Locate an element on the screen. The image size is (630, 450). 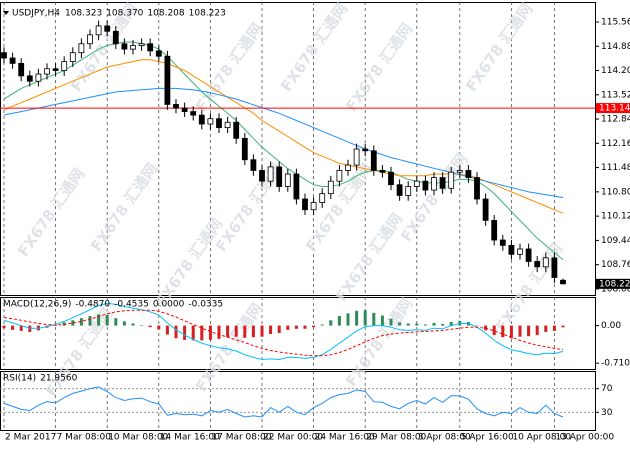
y-tick-label: 109.440 is located at coordinates (615, 241).